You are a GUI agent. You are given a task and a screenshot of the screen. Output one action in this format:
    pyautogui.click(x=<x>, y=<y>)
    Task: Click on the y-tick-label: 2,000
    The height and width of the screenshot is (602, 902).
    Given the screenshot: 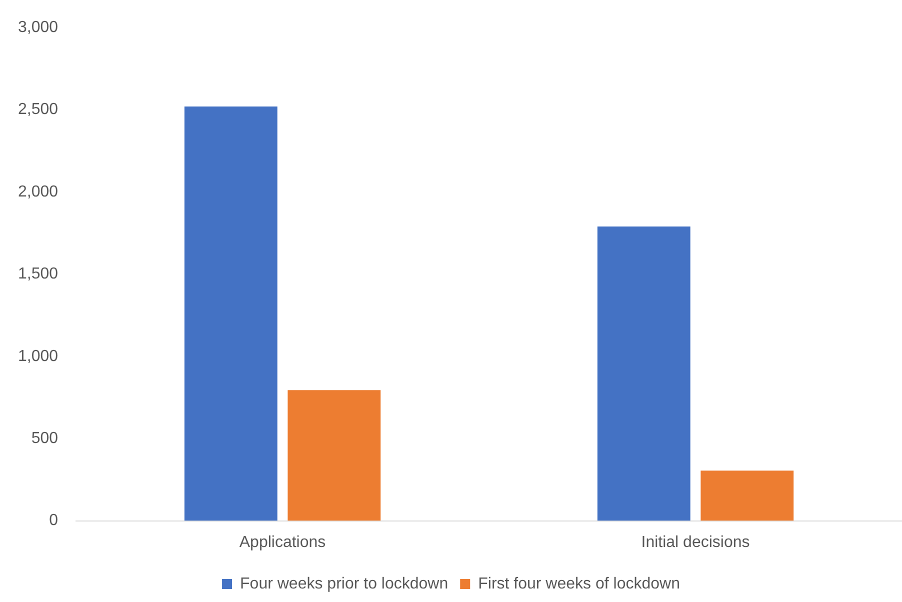 What is the action you would take?
    pyautogui.click(x=38, y=191)
    